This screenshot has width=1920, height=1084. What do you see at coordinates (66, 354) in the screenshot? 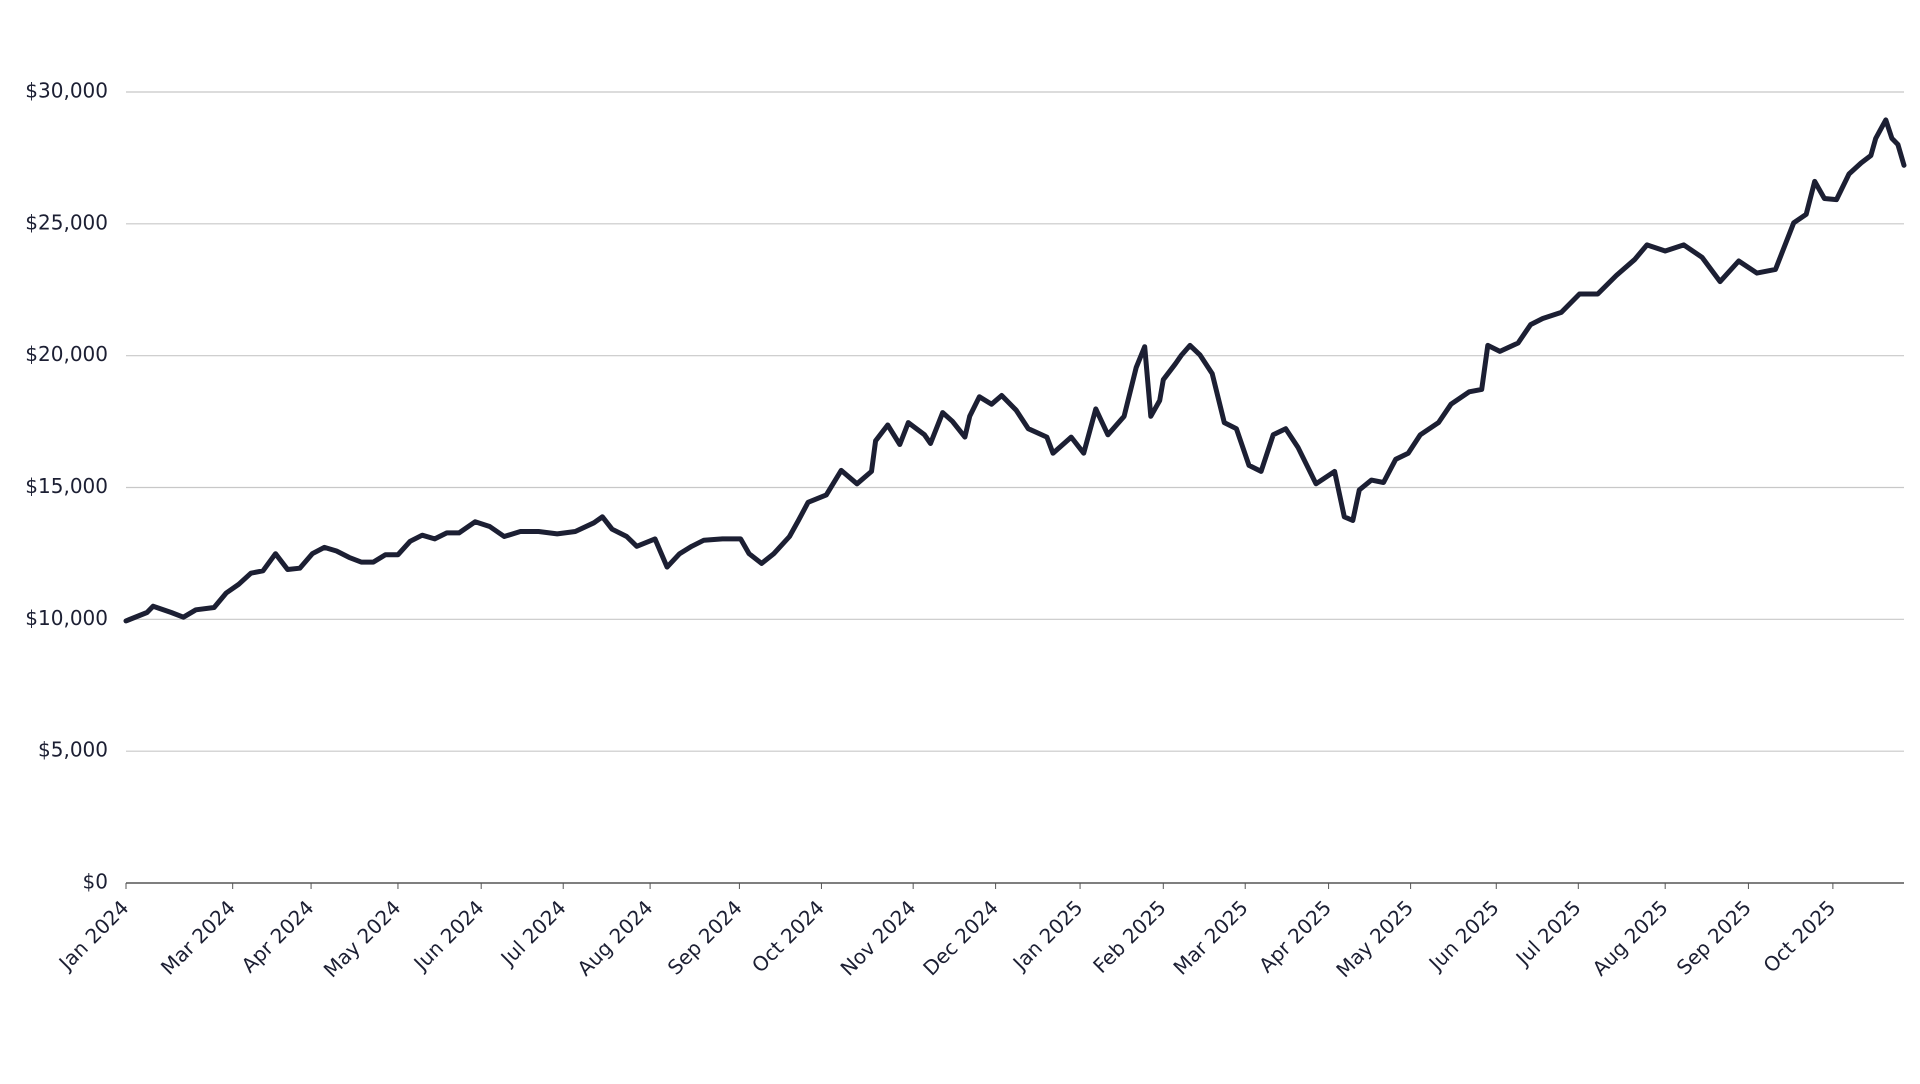
I see `y-tick-label: $20,000` at bounding box center [66, 354].